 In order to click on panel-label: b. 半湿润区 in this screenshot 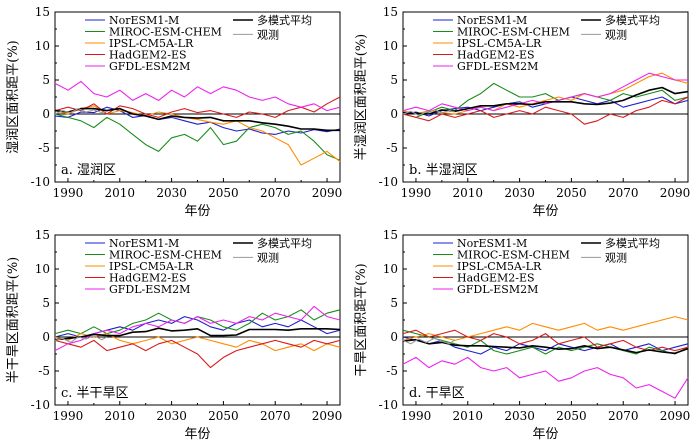, I will do `click(443, 170)`.